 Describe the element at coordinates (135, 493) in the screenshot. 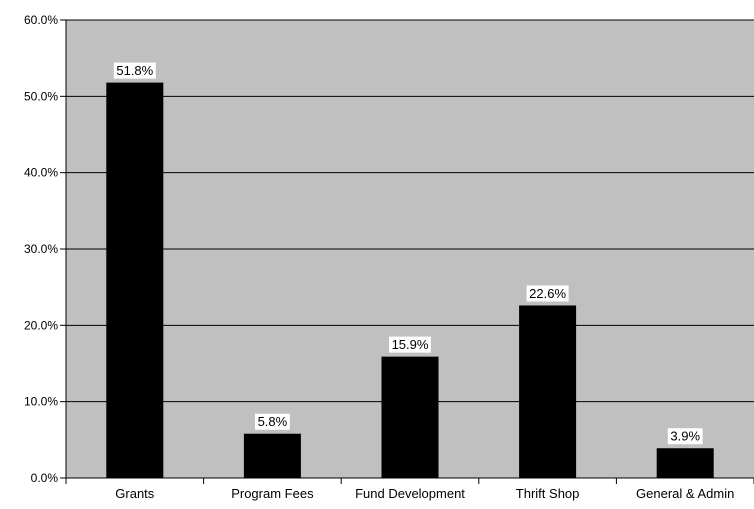

I see `x-tick-label: Grants` at that location.